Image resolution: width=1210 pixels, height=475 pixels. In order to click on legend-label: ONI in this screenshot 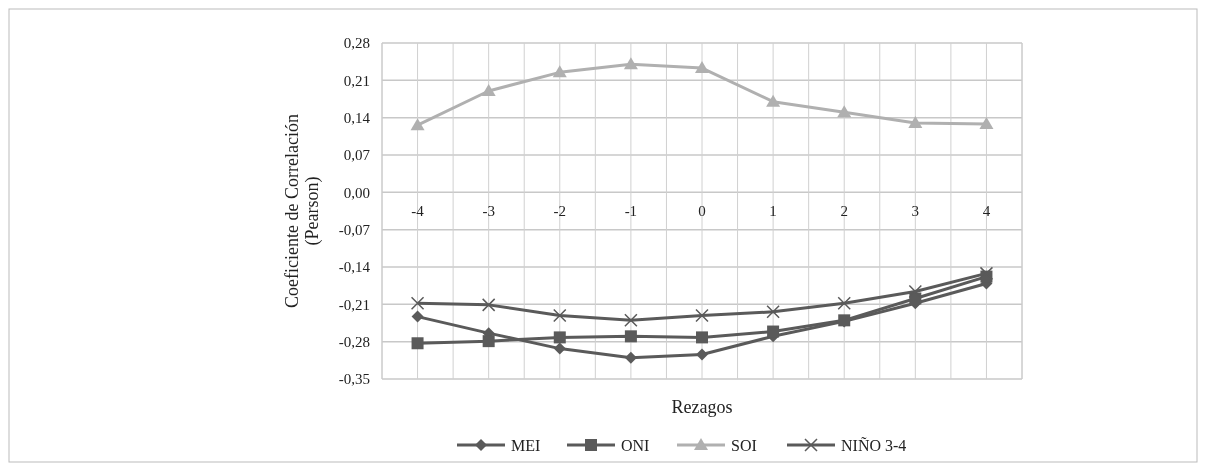, I will do `click(635, 445)`.